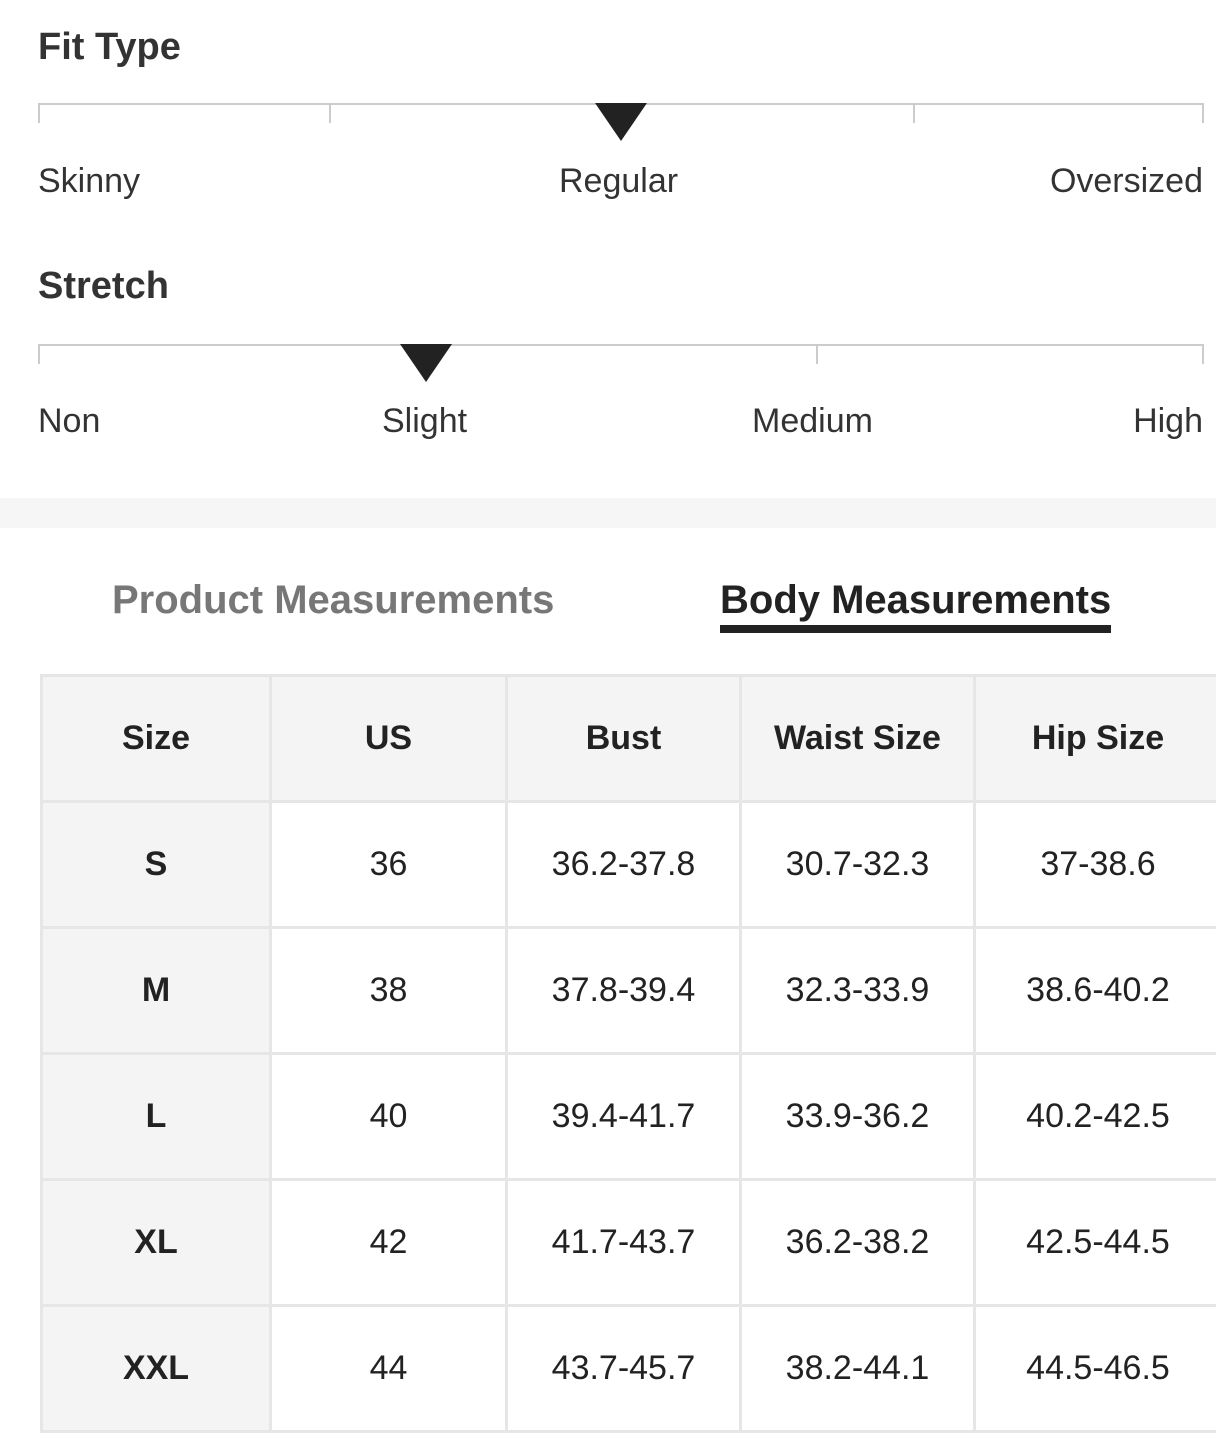 This screenshot has height=1438, width=1216. I want to click on scale-line, so click(621, 345).